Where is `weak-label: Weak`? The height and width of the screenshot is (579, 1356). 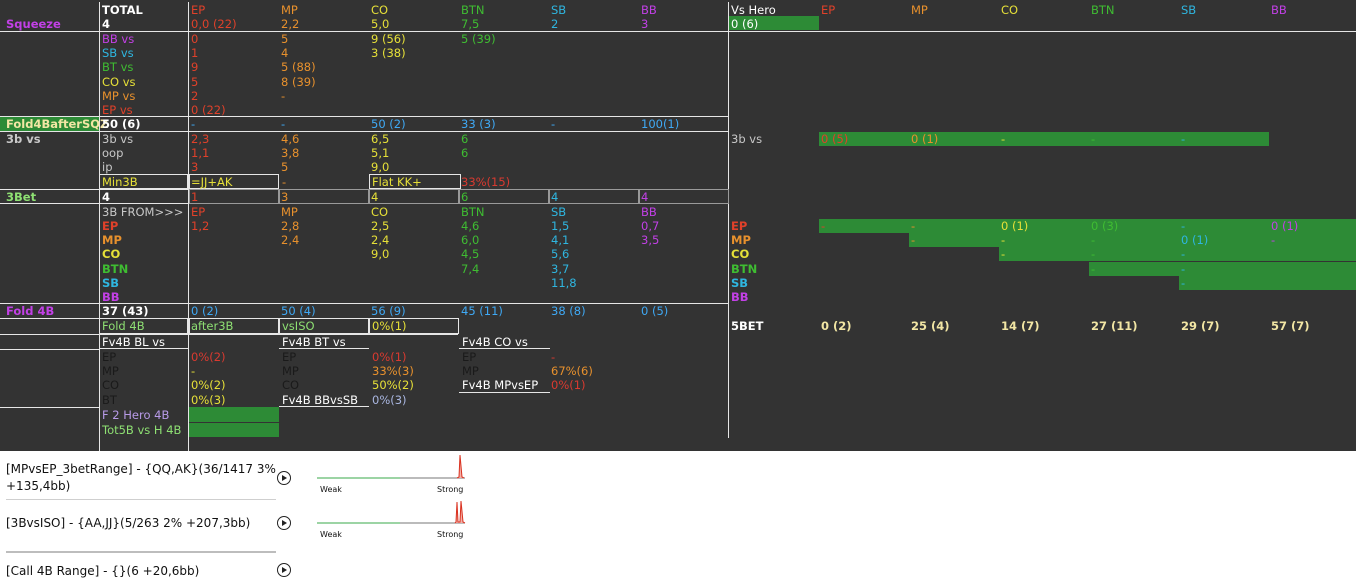
weak-label: Weak is located at coordinates (331, 534).